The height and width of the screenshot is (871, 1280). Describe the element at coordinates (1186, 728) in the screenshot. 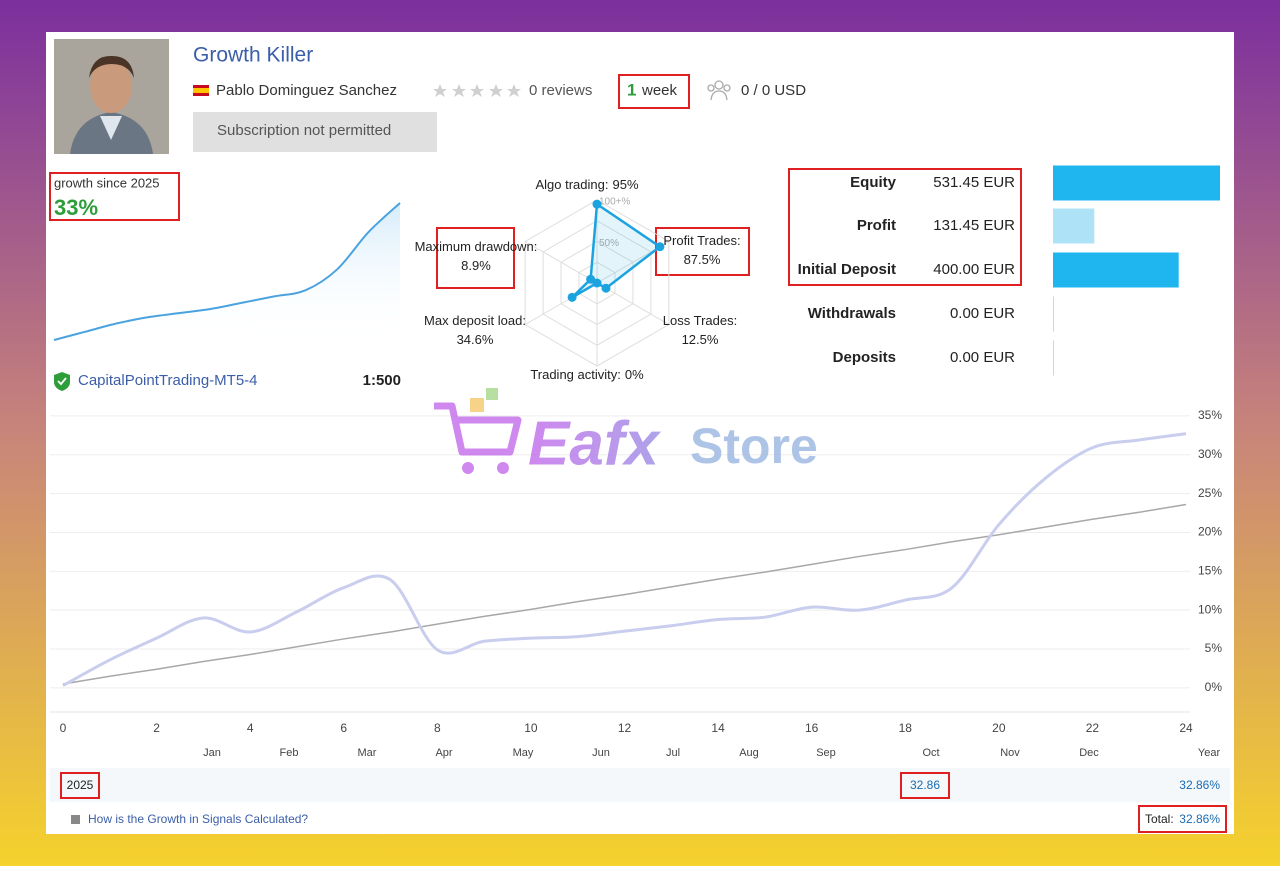

I see `x-tick-label: 24` at that location.